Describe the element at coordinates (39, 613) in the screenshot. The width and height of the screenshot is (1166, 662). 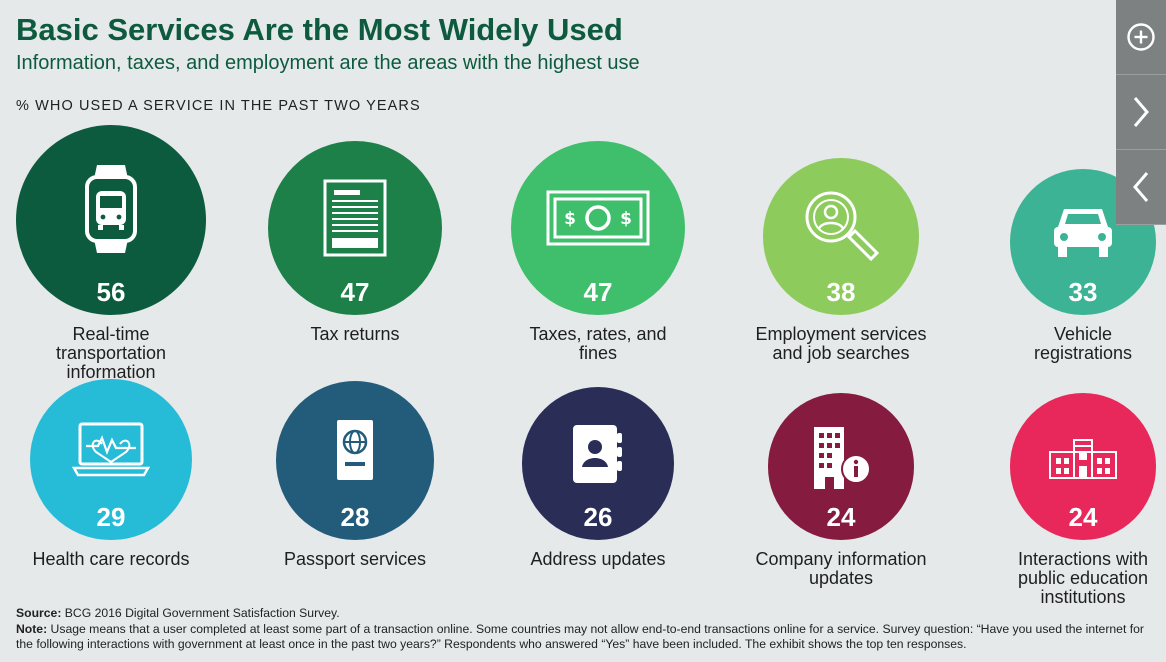
I see `source-label: Source:` at that location.